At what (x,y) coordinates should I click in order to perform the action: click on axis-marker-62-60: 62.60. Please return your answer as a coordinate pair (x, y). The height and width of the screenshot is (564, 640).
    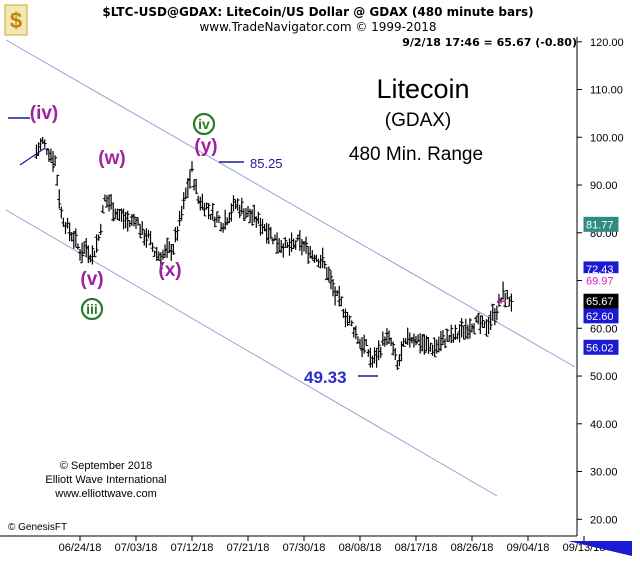
    Looking at the image, I should click on (601, 316).